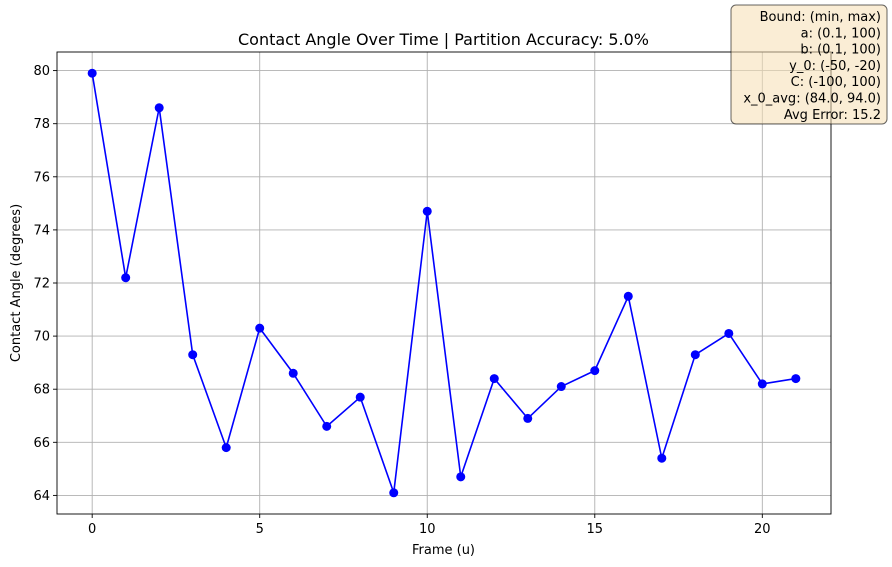 The image size is (892, 567). What do you see at coordinates (427, 529) in the screenshot?
I see `x-tick-label: 10` at bounding box center [427, 529].